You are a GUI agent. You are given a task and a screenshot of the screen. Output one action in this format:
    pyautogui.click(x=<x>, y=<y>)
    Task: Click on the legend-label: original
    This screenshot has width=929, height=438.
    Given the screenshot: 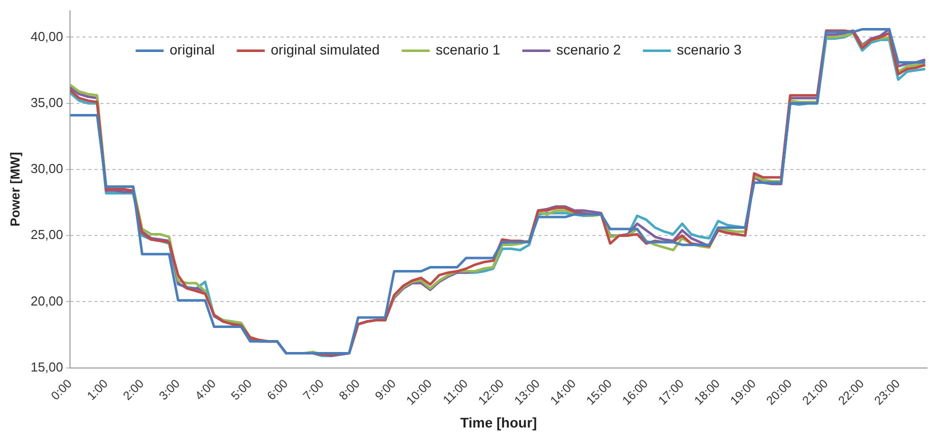 What is the action you would take?
    pyautogui.click(x=192, y=50)
    